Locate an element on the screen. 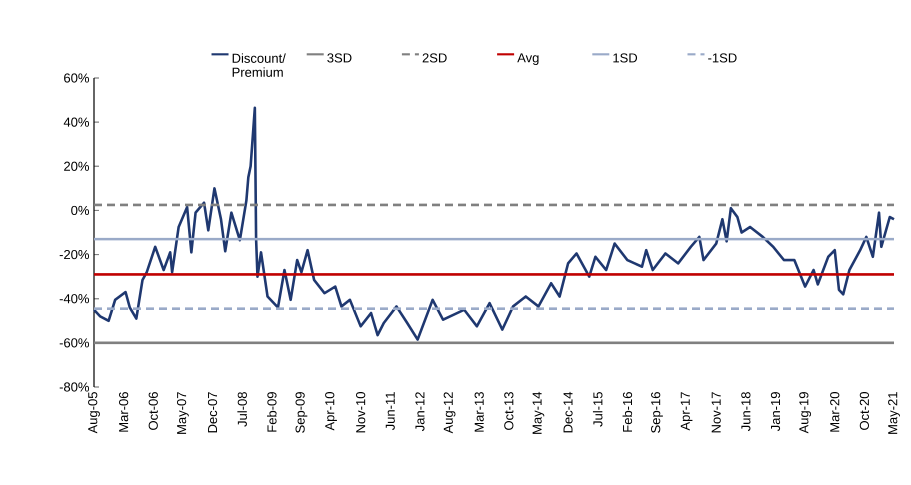 The image size is (911, 485). y-tick-label: 0% is located at coordinates (80, 211).